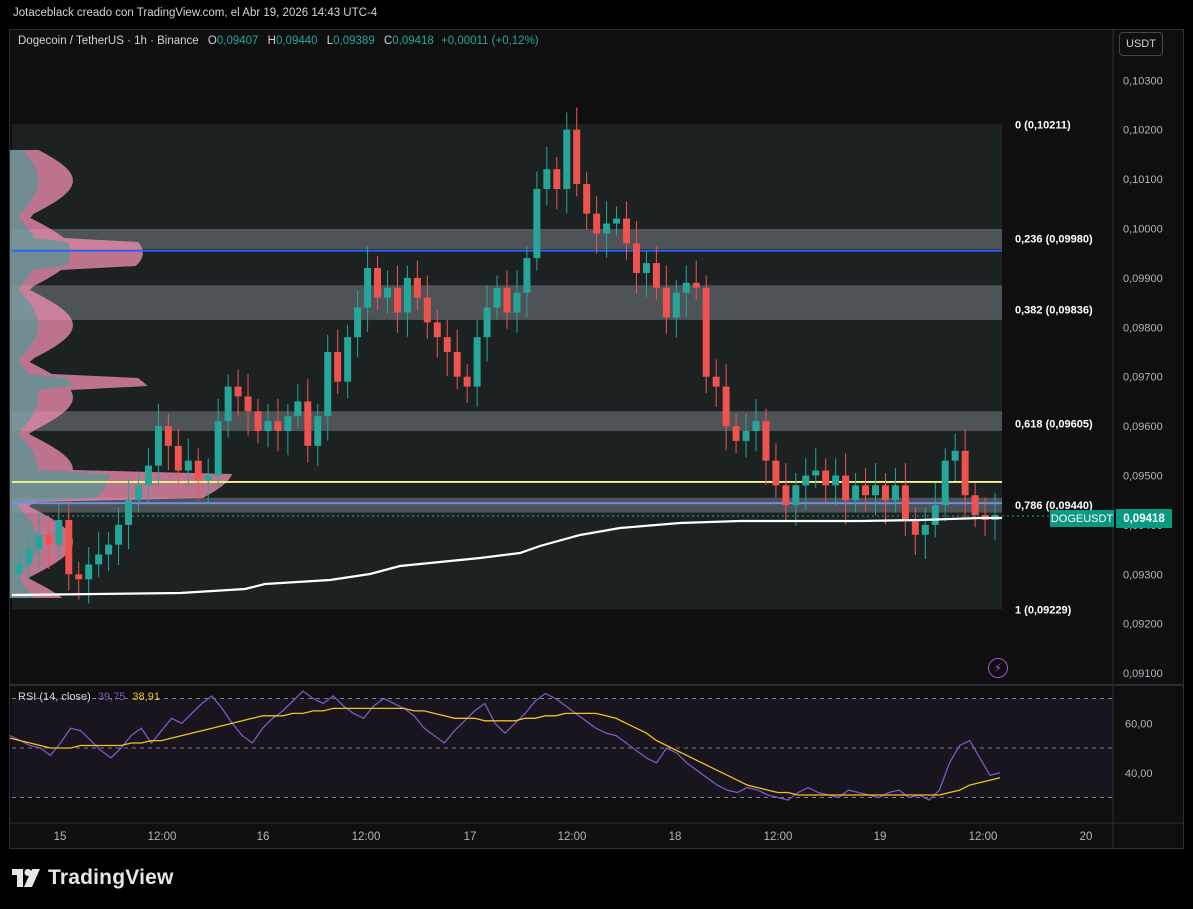 The image size is (1193, 909). What do you see at coordinates (1139, 724) in the screenshot?
I see `rsi-tick-label: 60,00` at bounding box center [1139, 724].